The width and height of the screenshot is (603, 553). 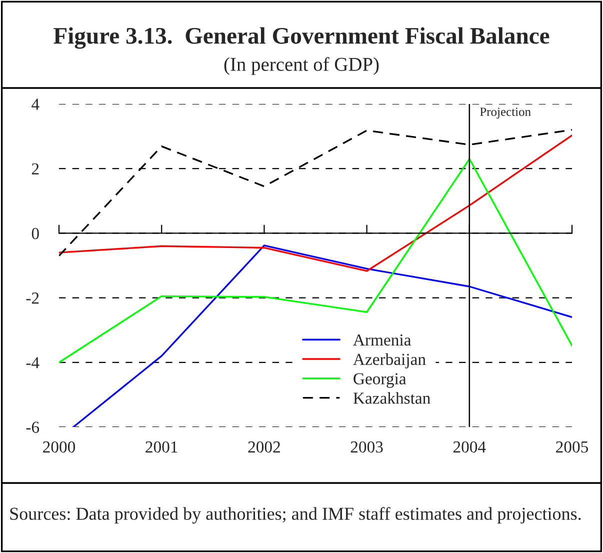 What do you see at coordinates (469, 447) in the screenshot?
I see `x-tick-label: 2004` at bounding box center [469, 447].